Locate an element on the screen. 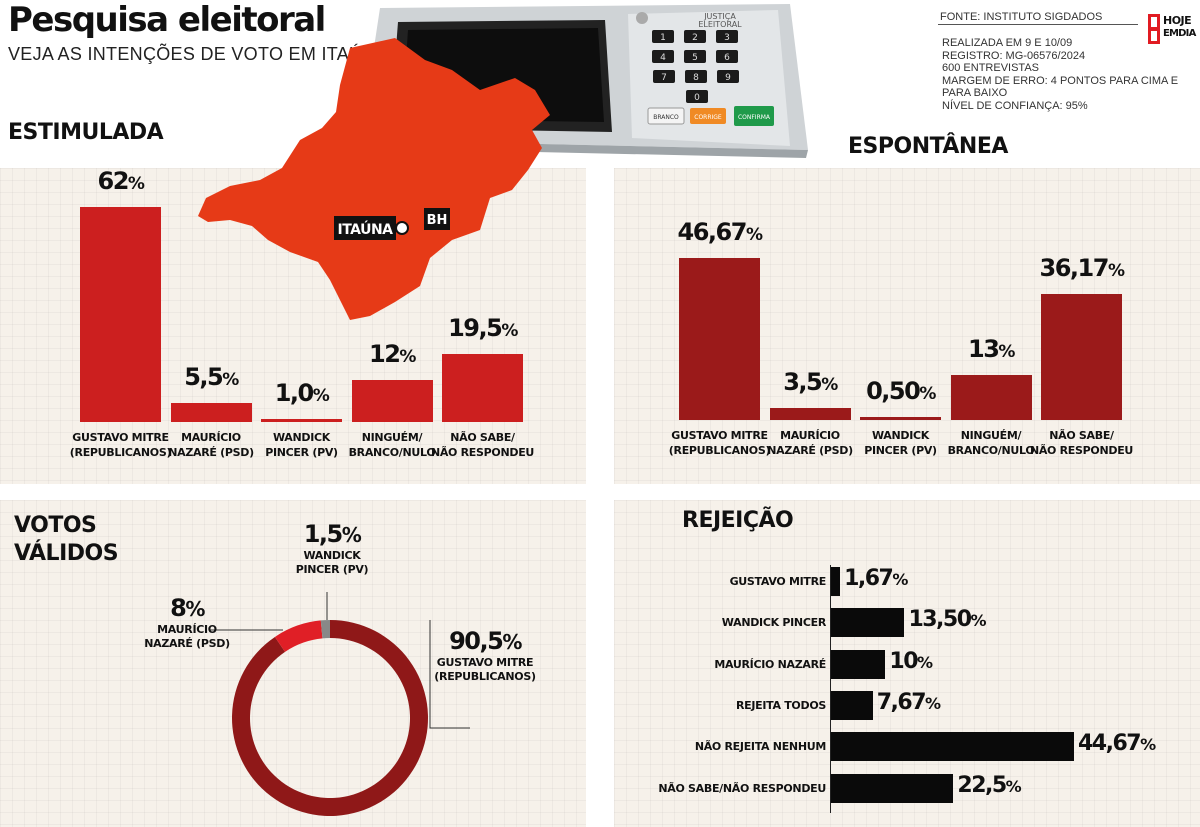 The image size is (1200, 827). leader-line is located at coordinates (449, 674).